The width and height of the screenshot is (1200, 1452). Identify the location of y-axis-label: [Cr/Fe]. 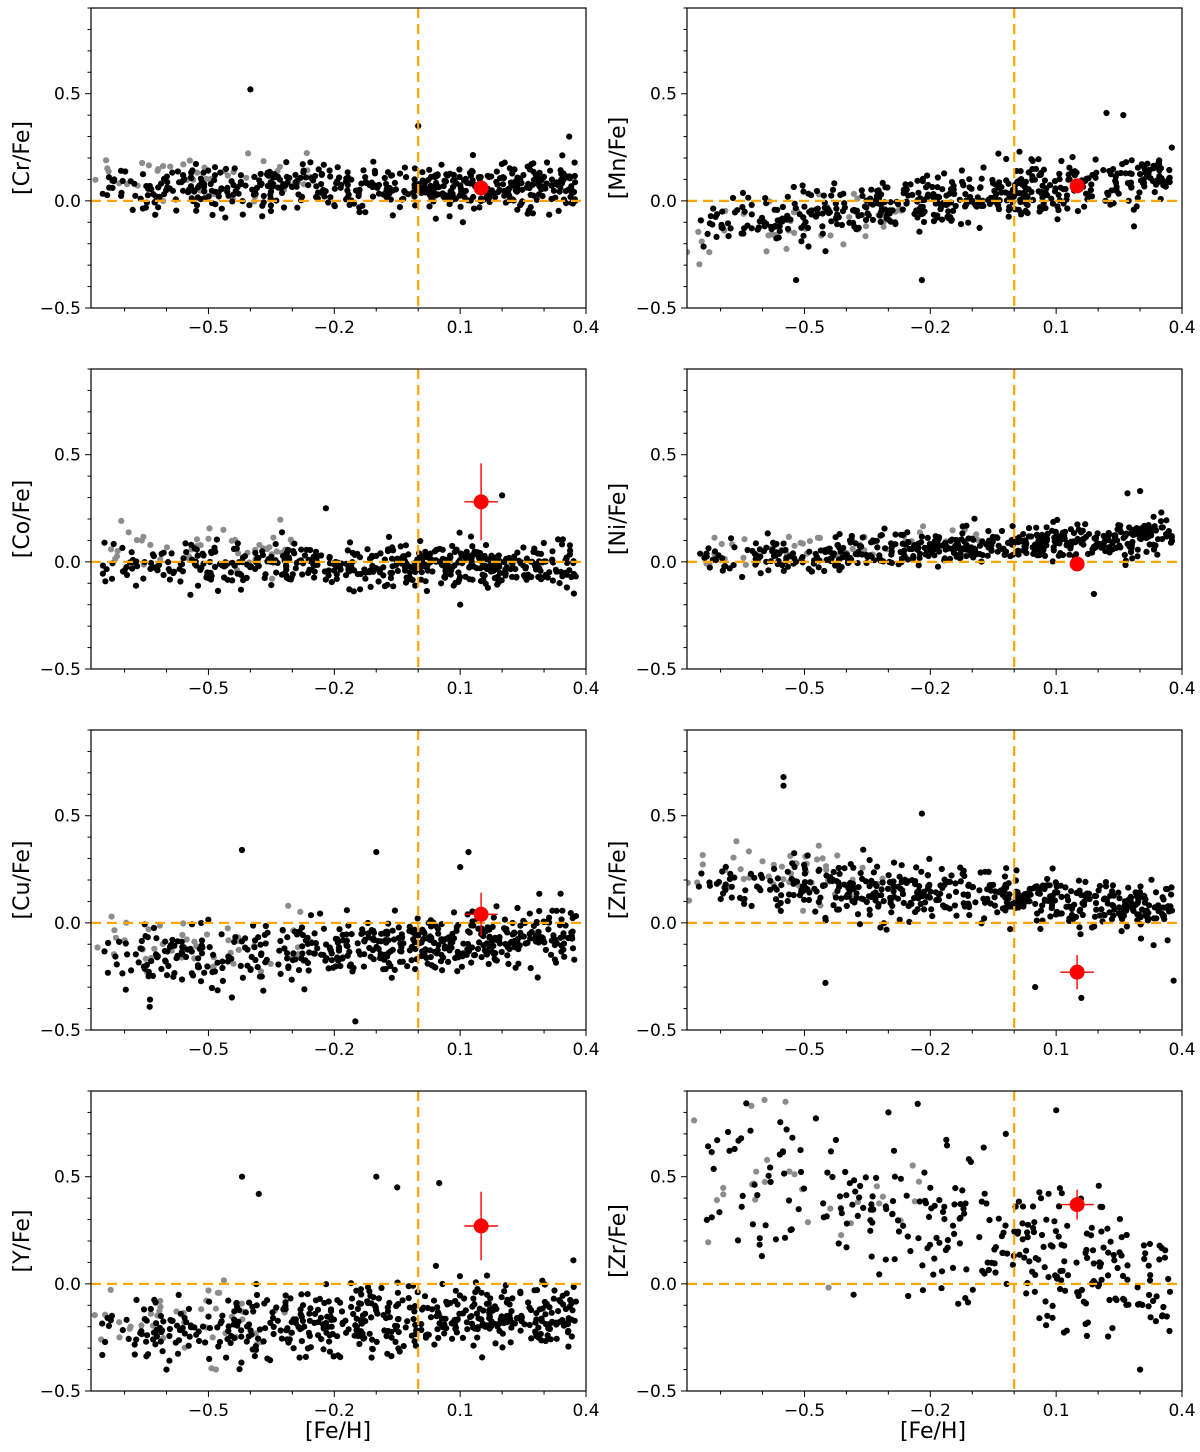
(22, 158).